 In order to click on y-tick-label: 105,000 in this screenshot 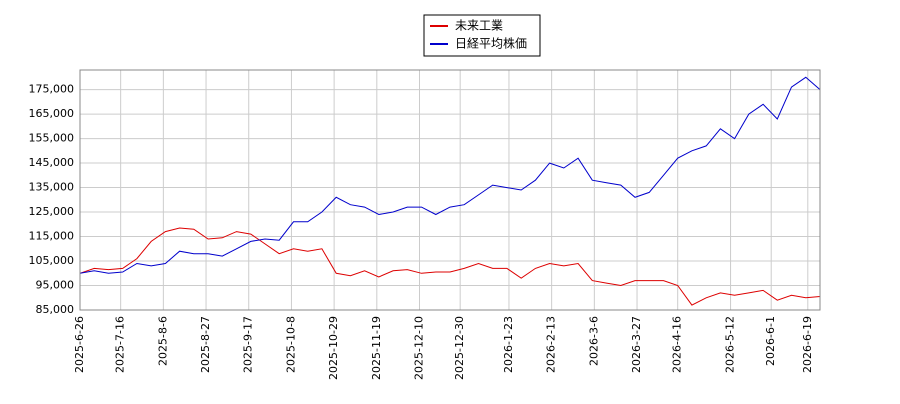, I will do `click(52, 260)`.